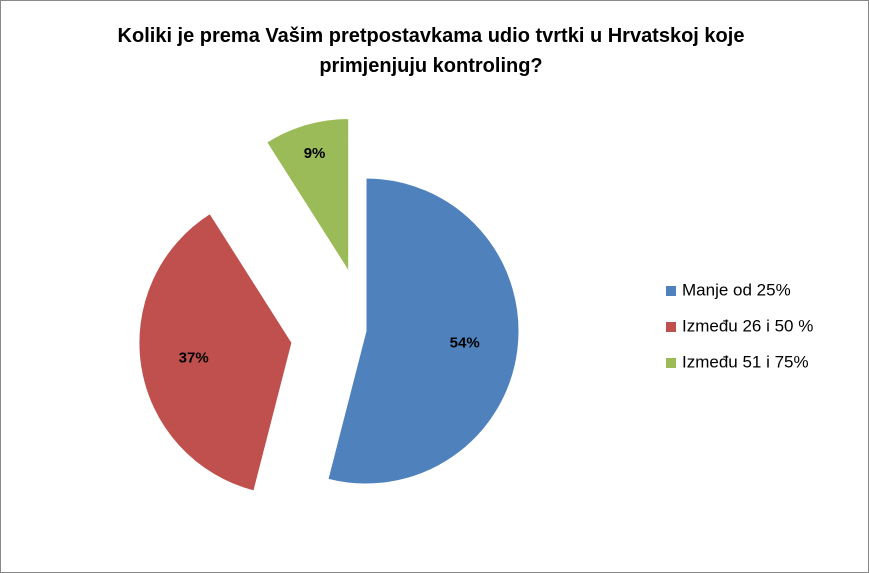  I want to click on legend-label: Između 51 i 75%, so click(745, 361).